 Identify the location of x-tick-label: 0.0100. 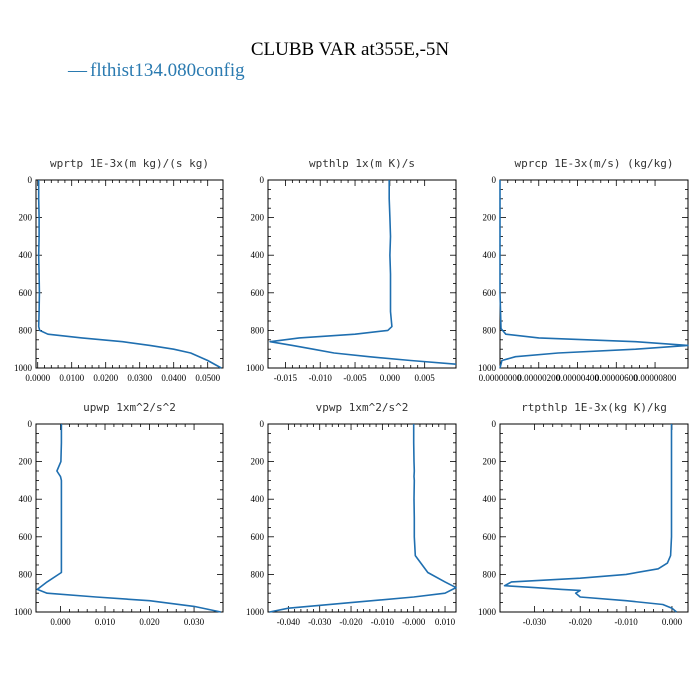
(71, 378).